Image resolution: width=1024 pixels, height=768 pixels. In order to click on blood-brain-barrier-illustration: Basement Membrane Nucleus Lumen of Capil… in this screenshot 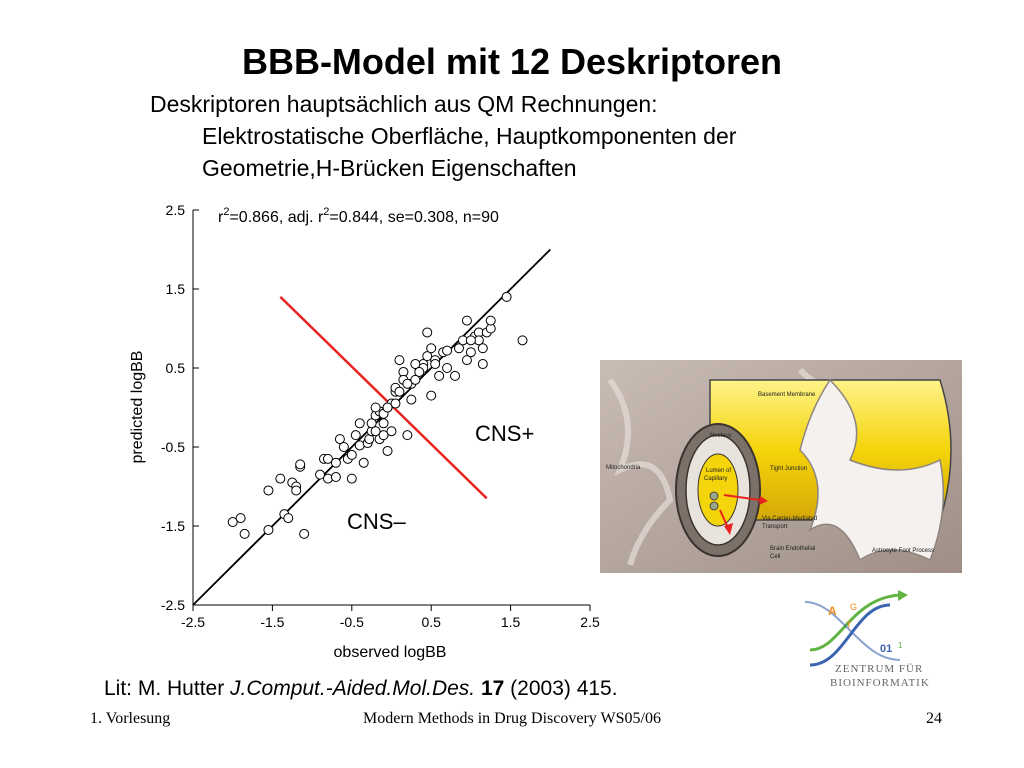, I will do `click(781, 466)`.